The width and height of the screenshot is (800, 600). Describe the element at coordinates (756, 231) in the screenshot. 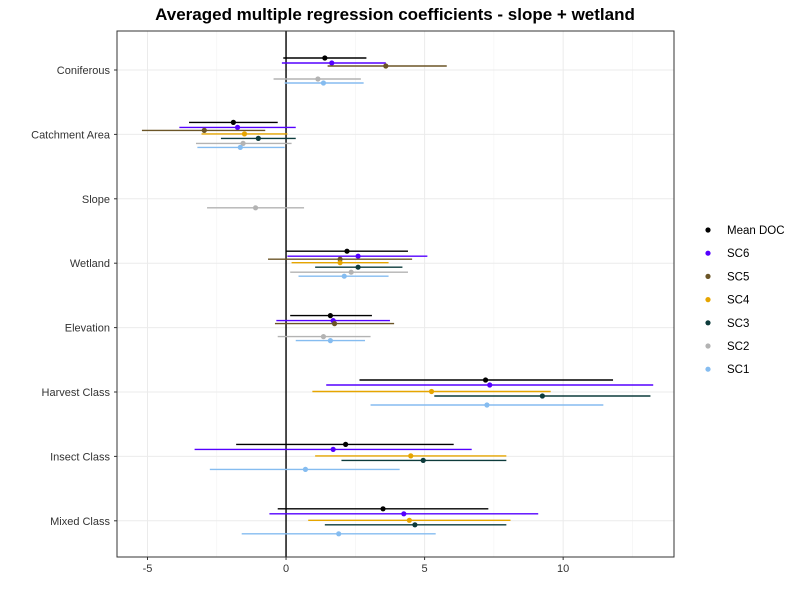

I see `legend-label: Mean DOC` at that location.